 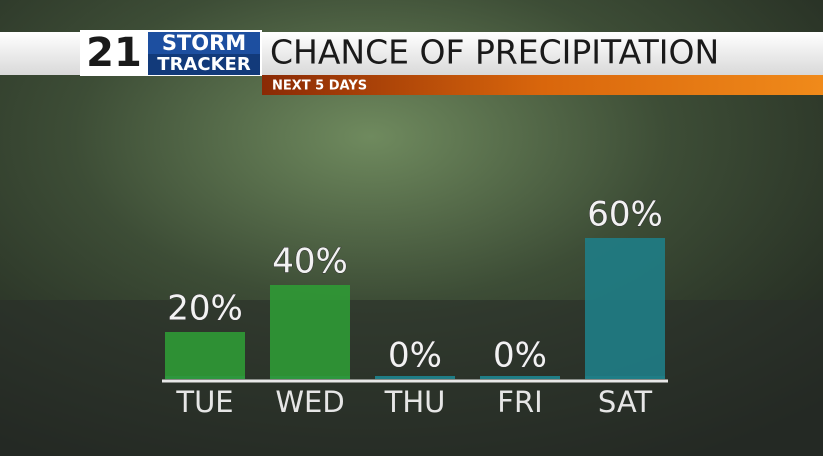 What do you see at coordinates (204, 402) in the screenshot?
I see `x-tick-label: TUE` at bounding box center [204, 402].